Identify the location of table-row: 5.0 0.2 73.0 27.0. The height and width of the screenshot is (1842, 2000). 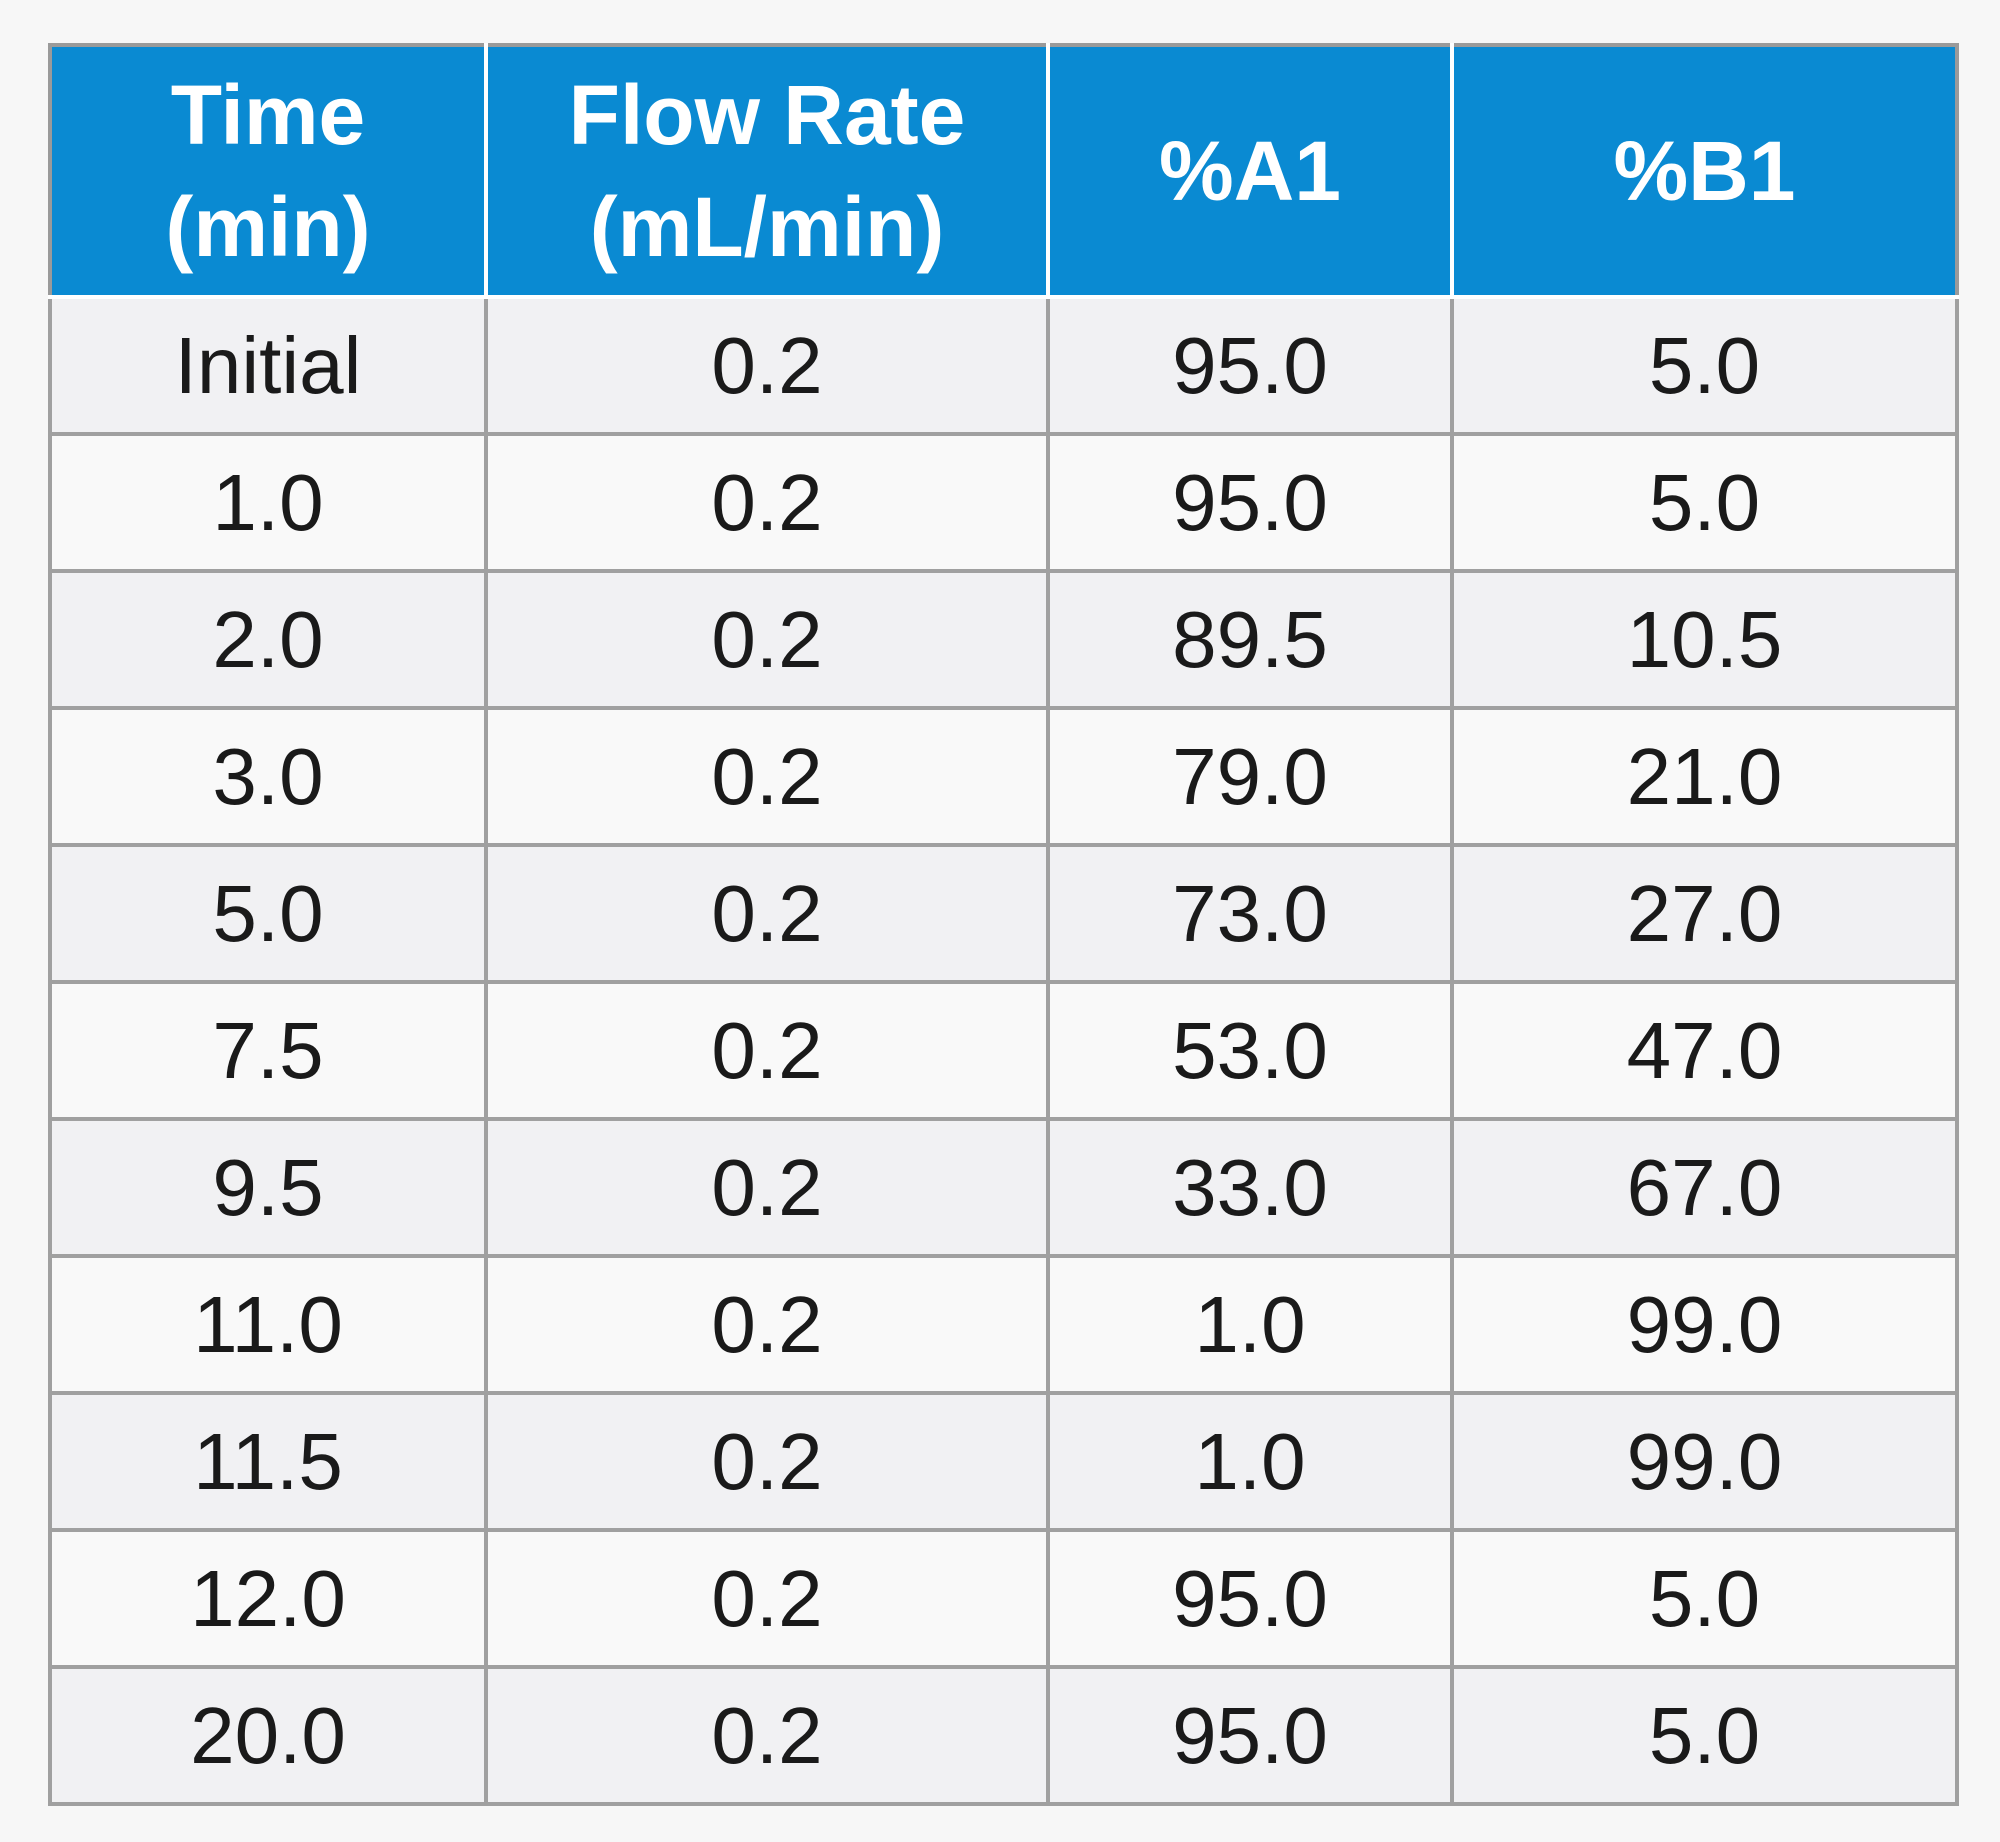
(1003, 913).